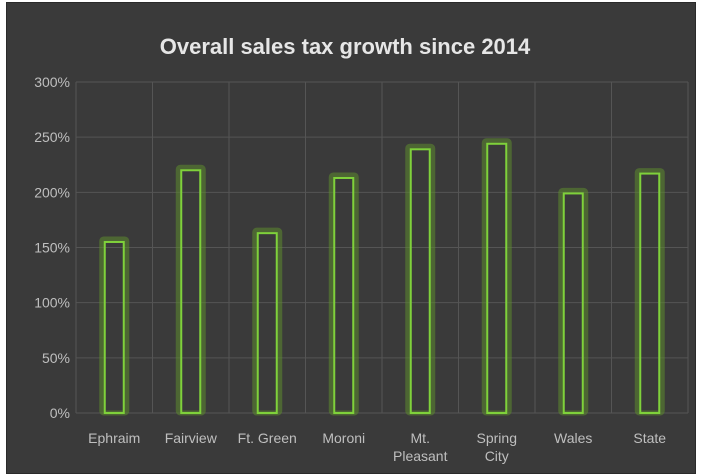  What do you see at coordinates (345, 46) in the screenshot?
I see `chart-title: Overall sales tax growth since 2014` at bounding box center [345, 46].